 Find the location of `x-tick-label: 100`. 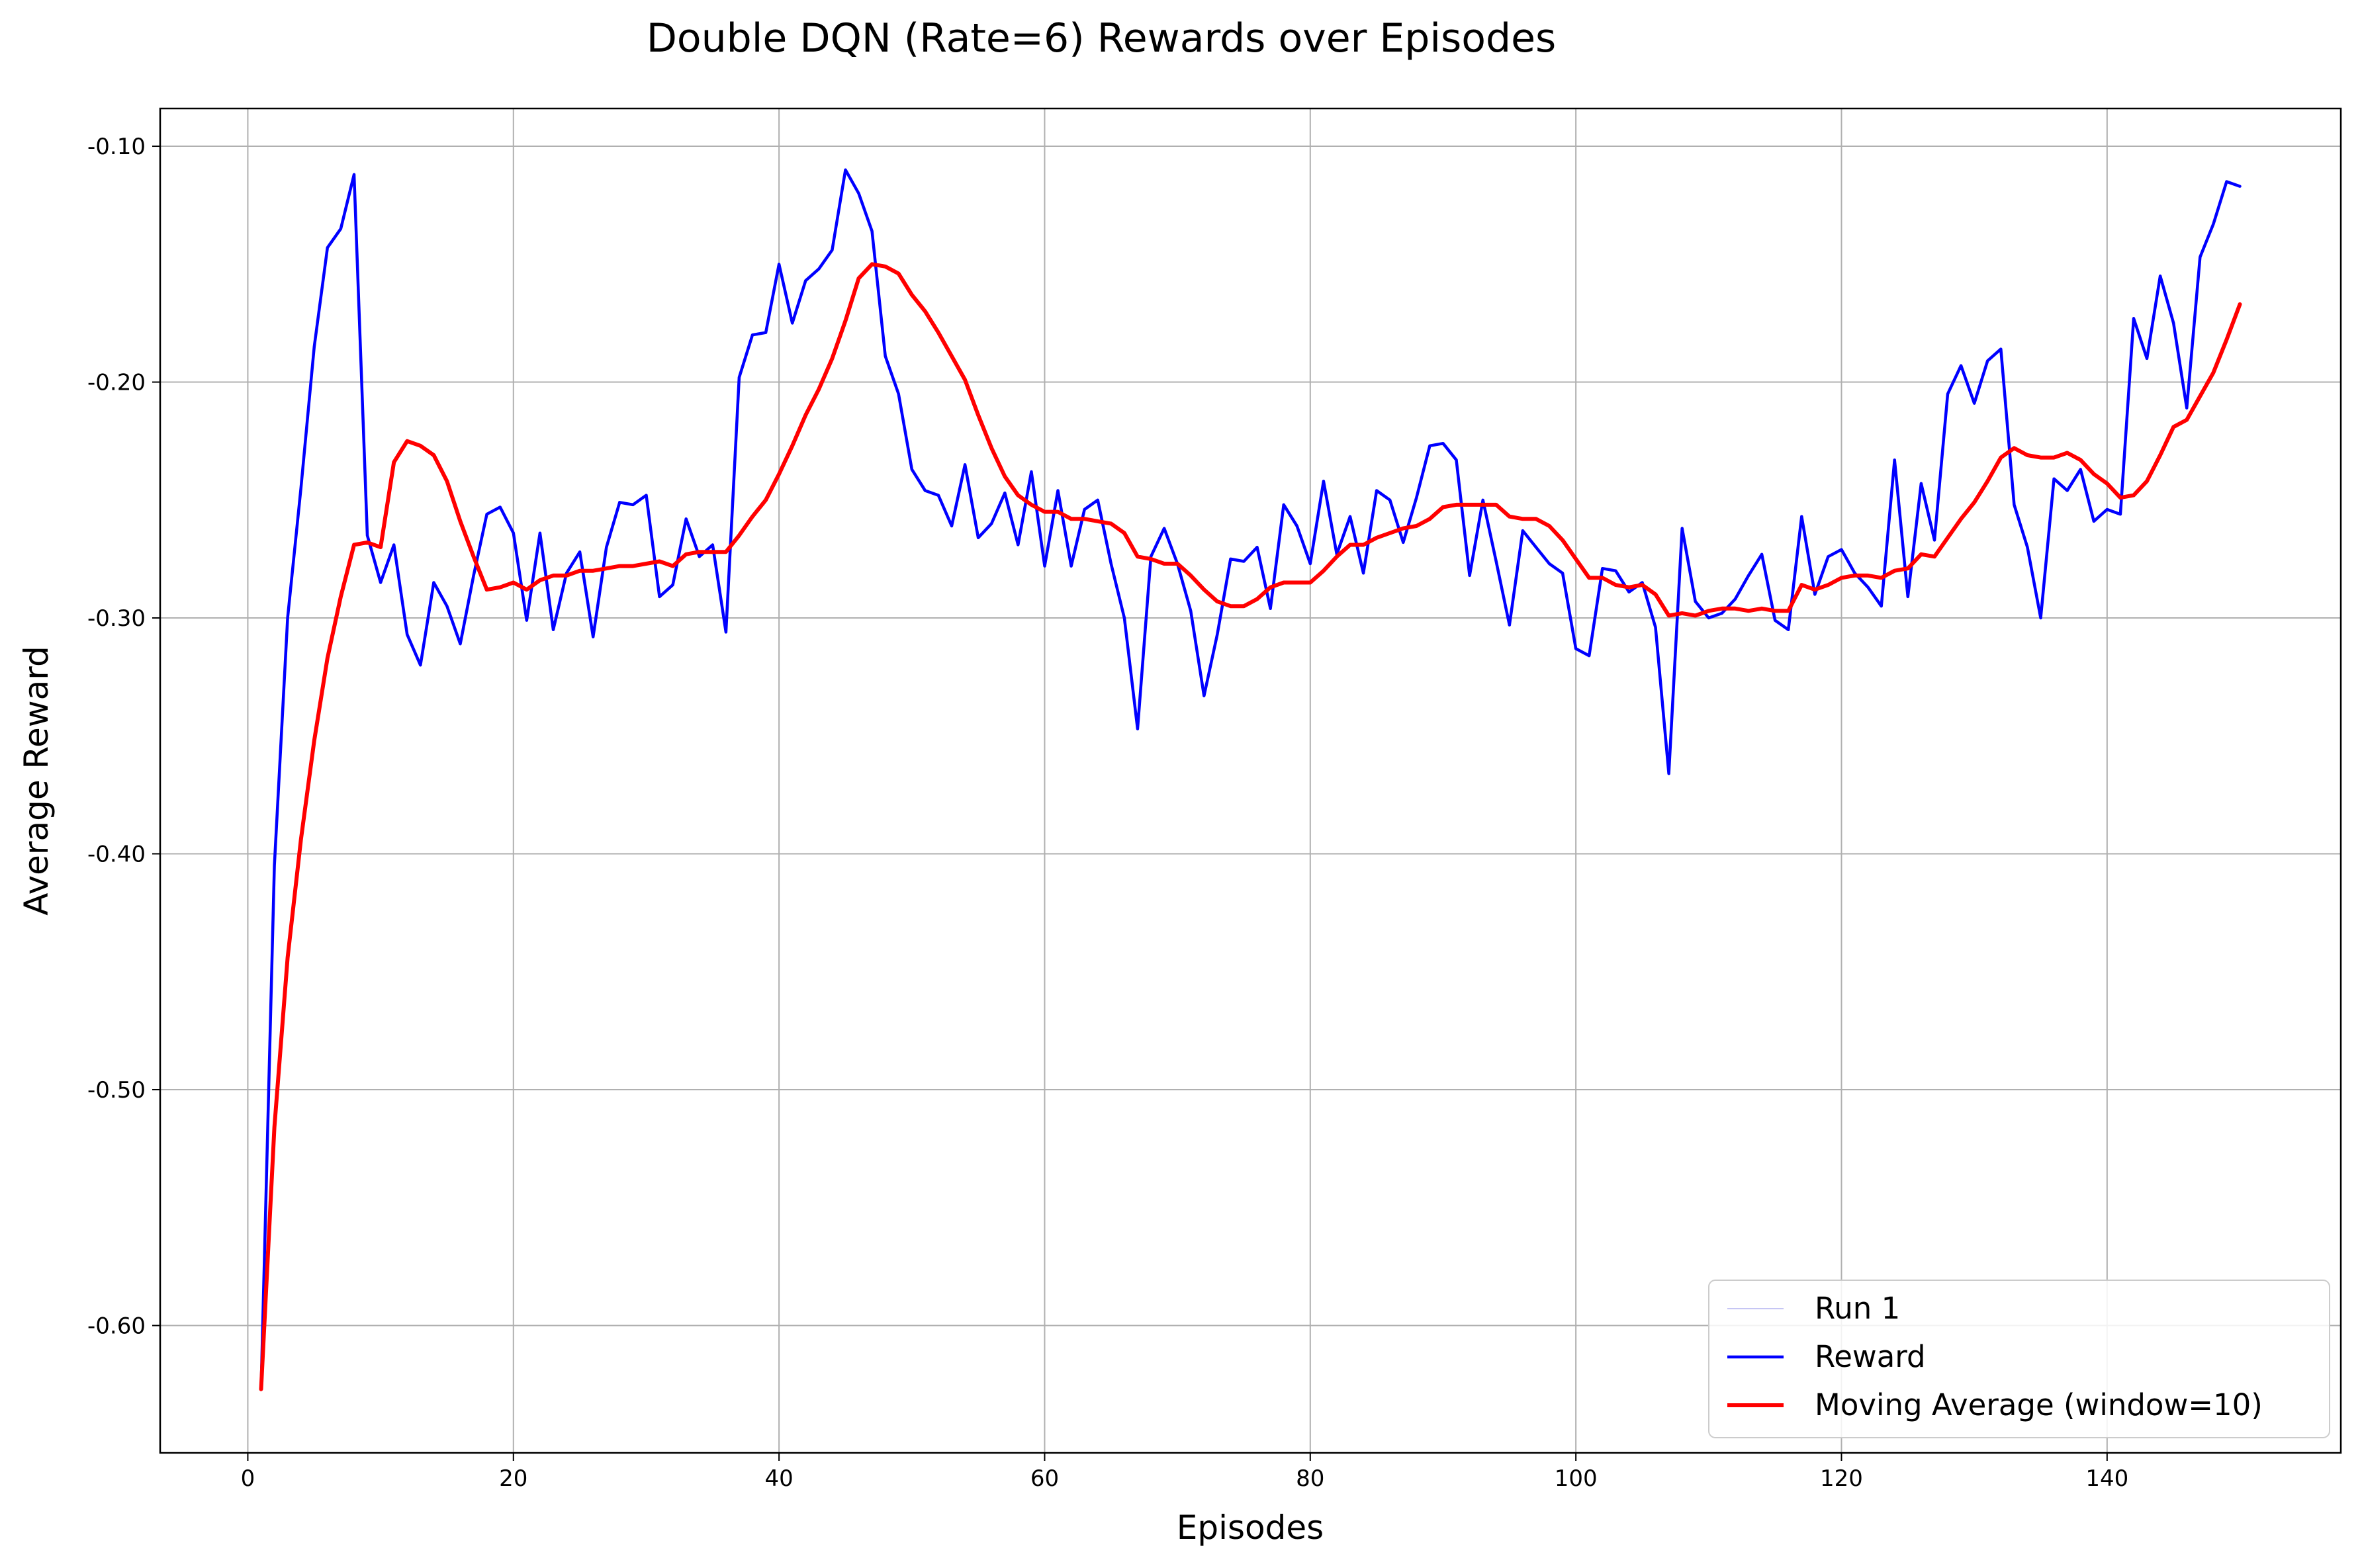

x-tick-label: 100 is located at coordinates (1576, 1479).